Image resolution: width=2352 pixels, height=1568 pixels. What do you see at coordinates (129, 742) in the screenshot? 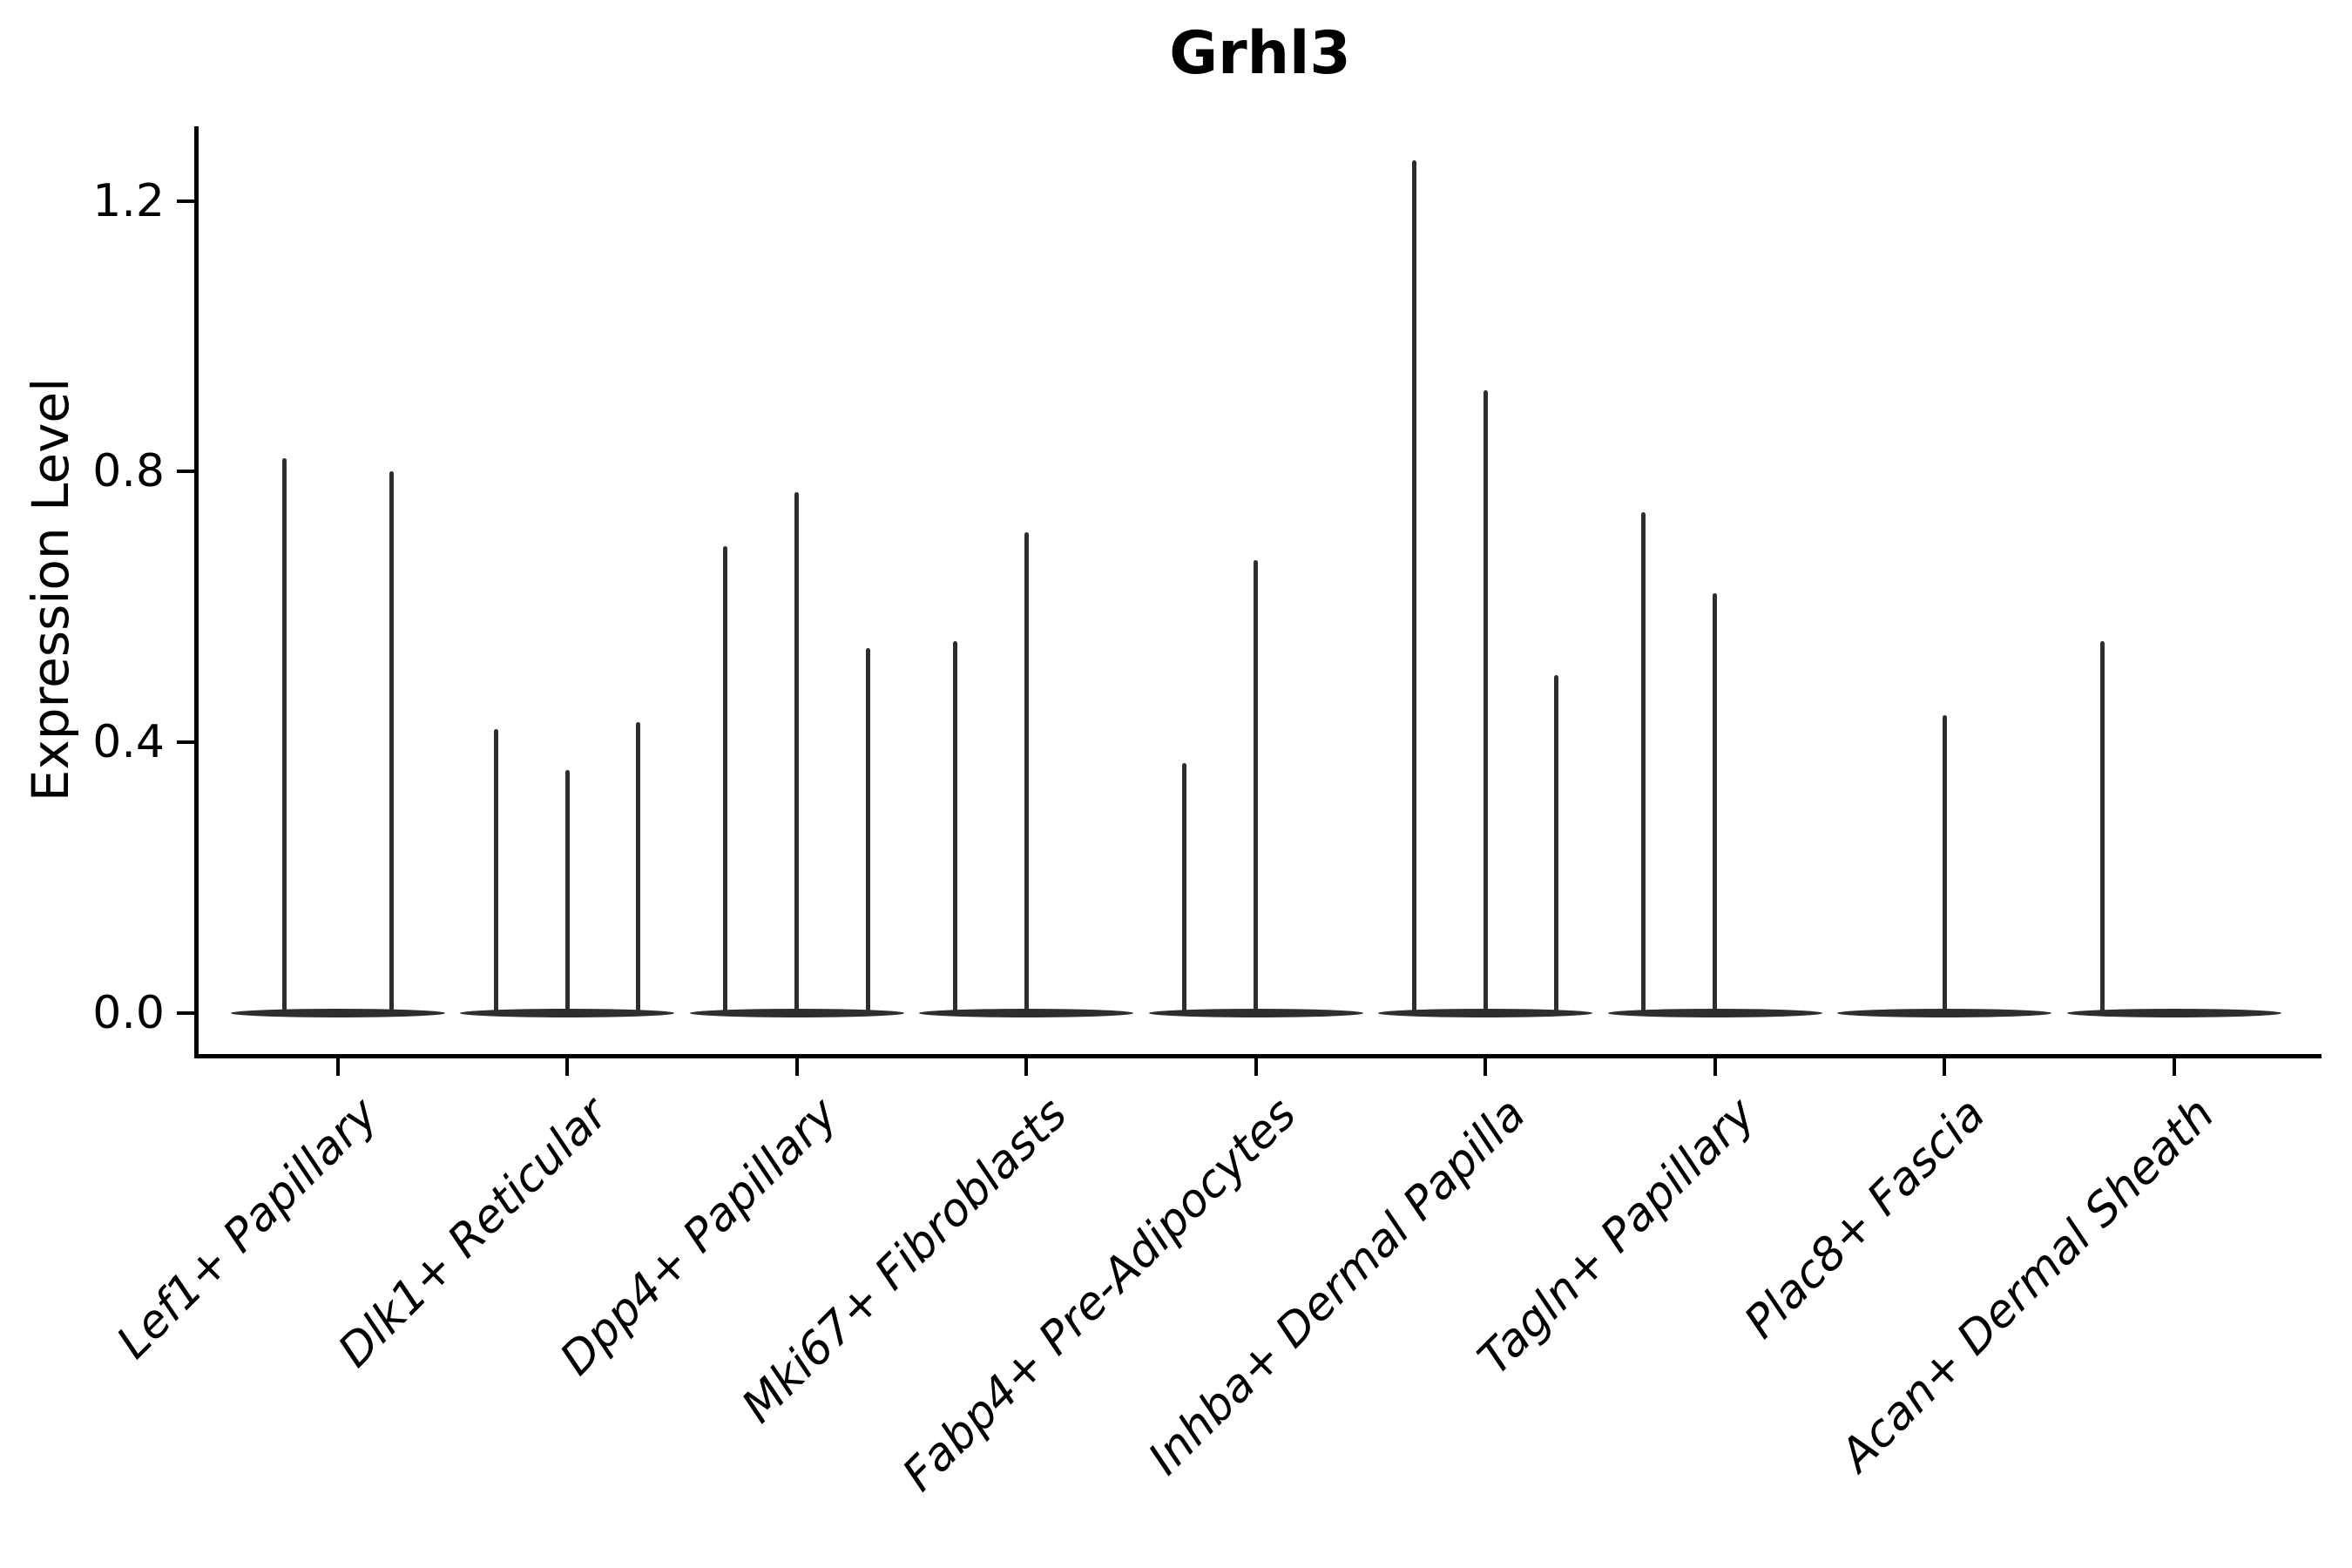
I see `y-tick-label: 0.4` at bounding box center [129, 742].